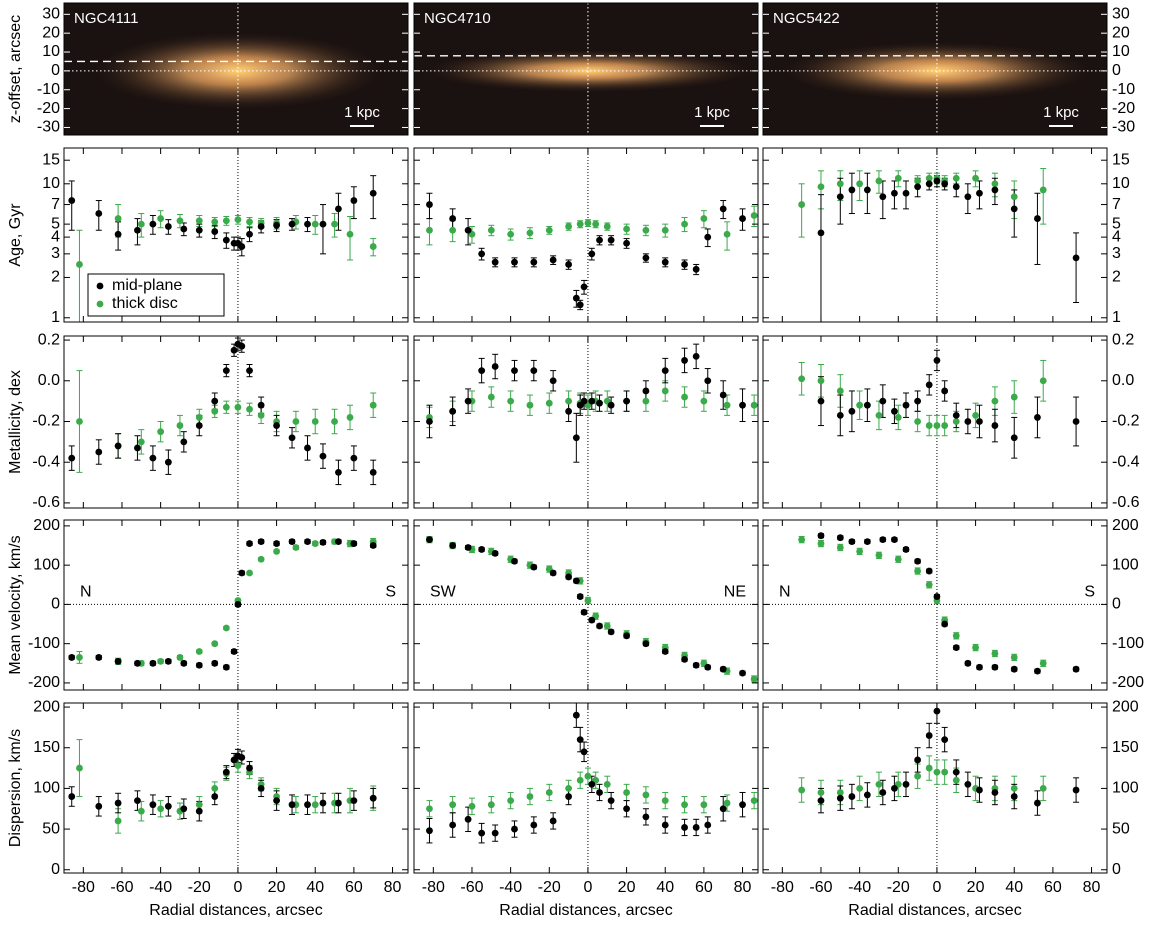 The image size is (1154, 927). I want to click on y-tick-label: -10, so click(1123, 89).